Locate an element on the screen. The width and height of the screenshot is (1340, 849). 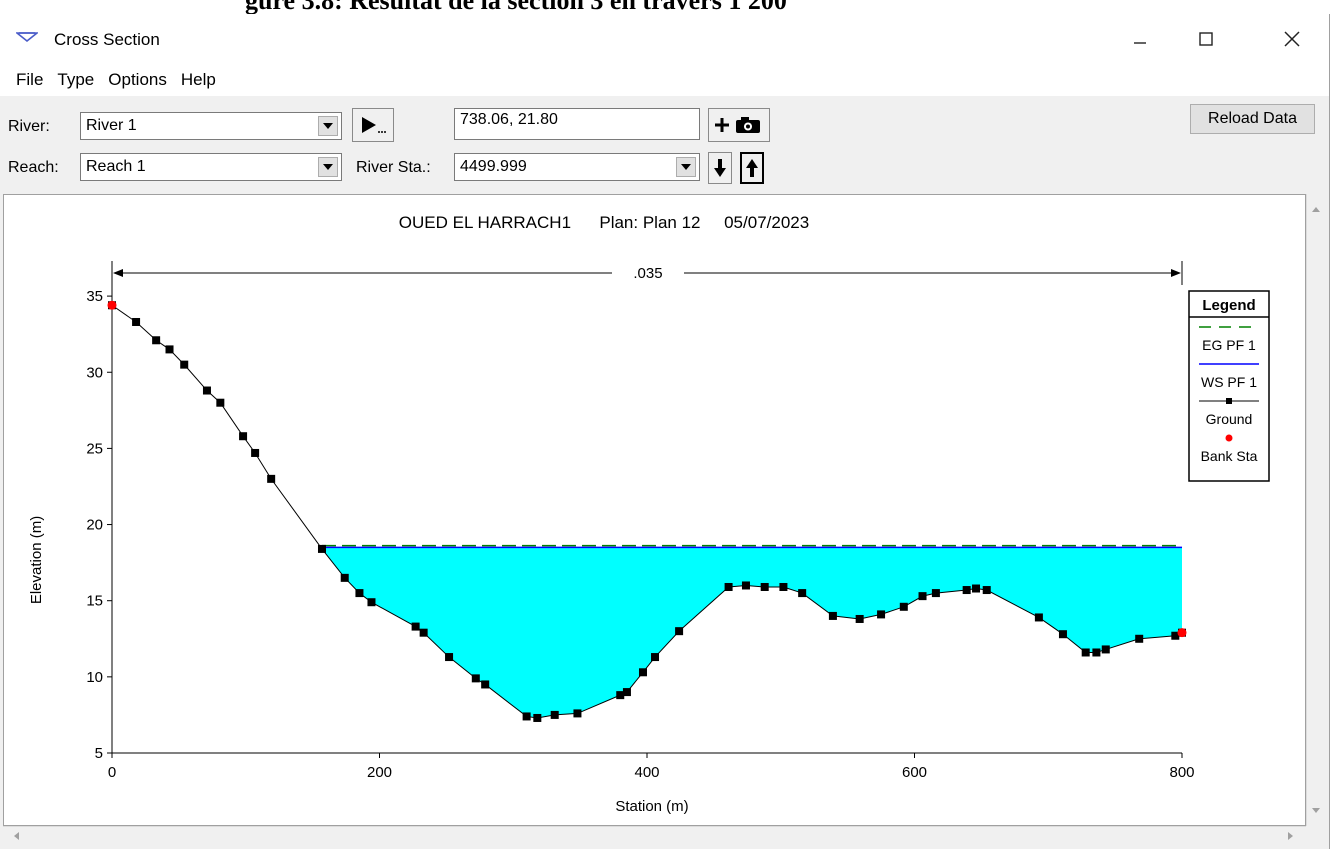
legend-entry-label: Bank Sta is located at coordinates (1229, 456).